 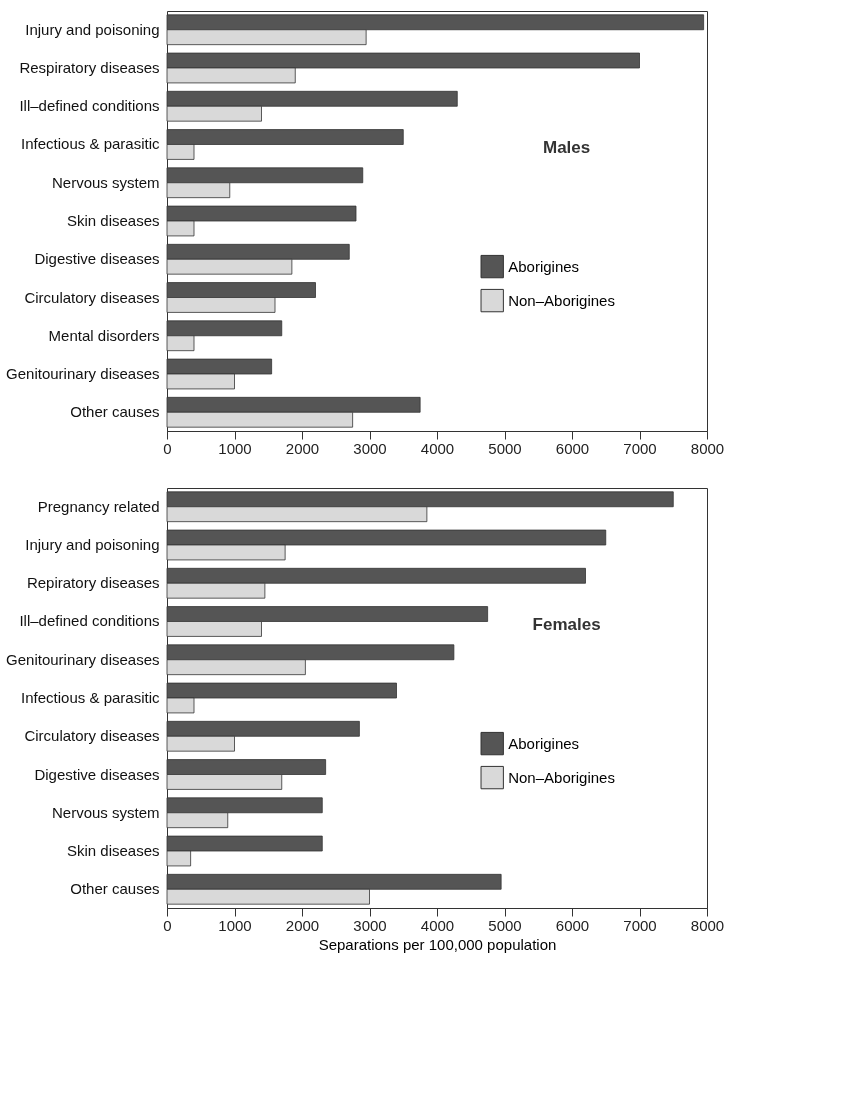 What do you see at coordinates (566, 624) in the screenshot?
I see `annotation: Females` at bounding box center [566, 624].